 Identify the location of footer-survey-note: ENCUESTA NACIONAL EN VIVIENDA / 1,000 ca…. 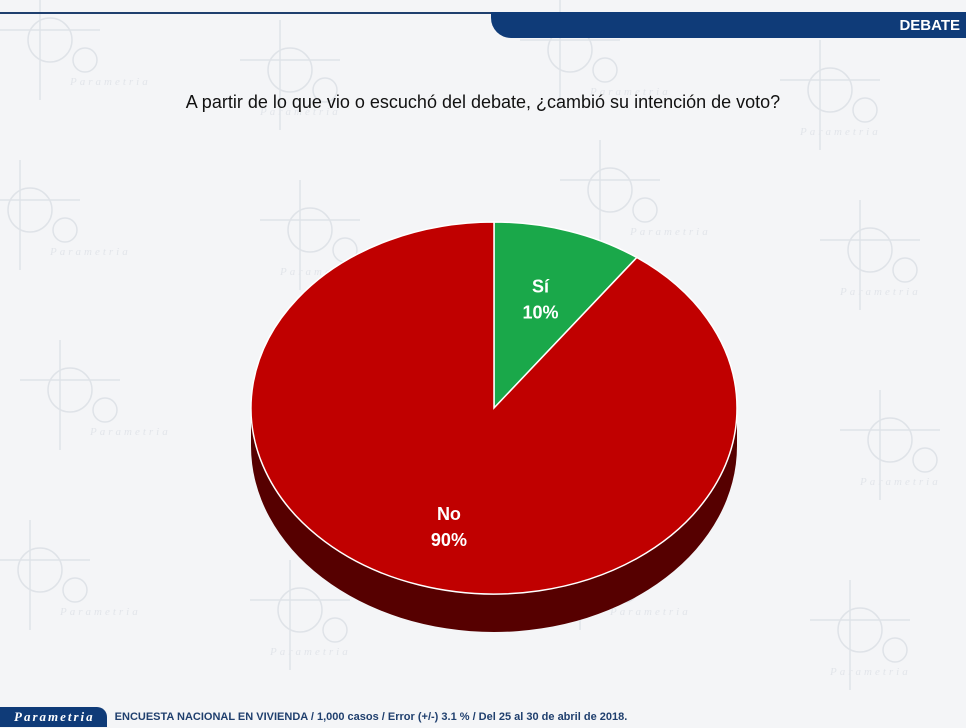
(371, 717).